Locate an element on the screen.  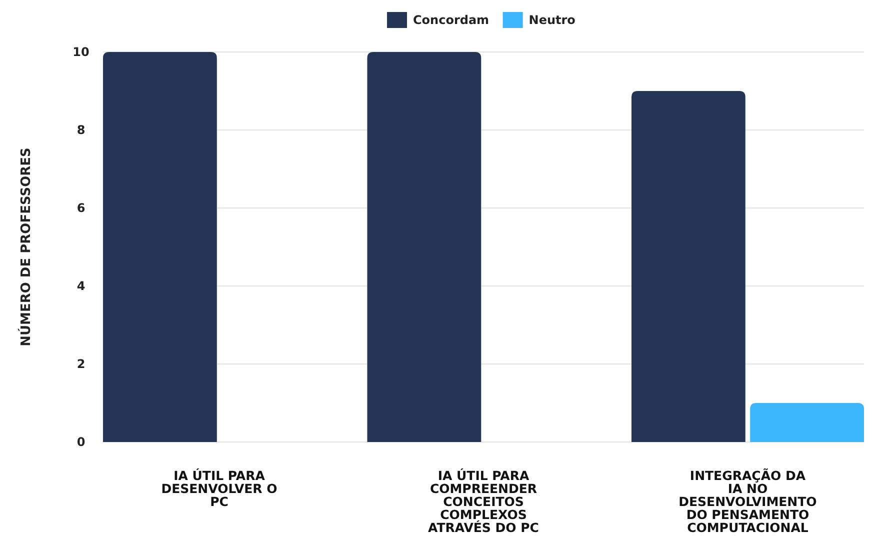
y-tick-label: 8 is located at coordinates (81, 130).